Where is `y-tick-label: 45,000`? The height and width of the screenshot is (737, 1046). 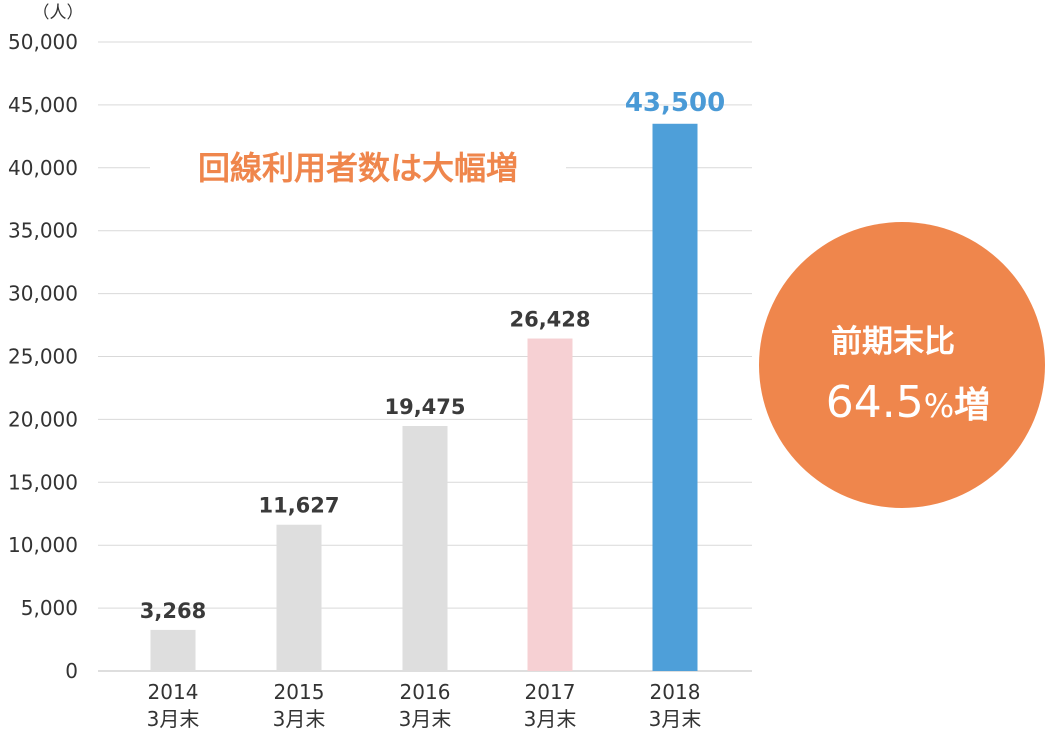 y-tick-label: 45,000 is located at coordinates (43, 105).